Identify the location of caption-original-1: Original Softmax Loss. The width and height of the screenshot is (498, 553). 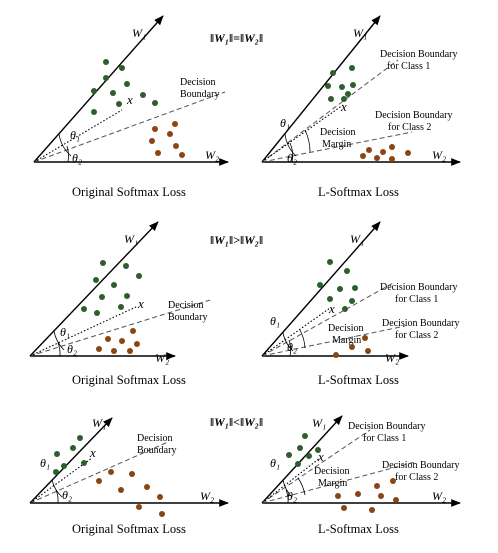
(129, 192).